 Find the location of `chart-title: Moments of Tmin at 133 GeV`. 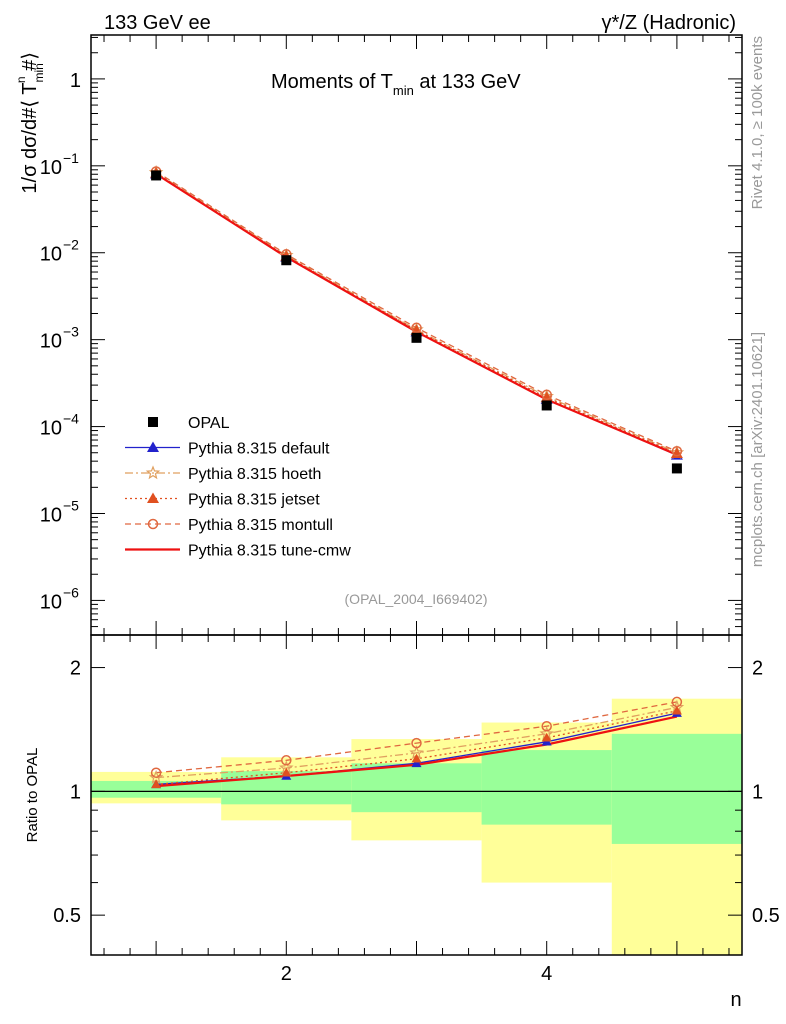

chart-title: Moments of Tmin at 133 GeV is located at coordinates (396, 84).